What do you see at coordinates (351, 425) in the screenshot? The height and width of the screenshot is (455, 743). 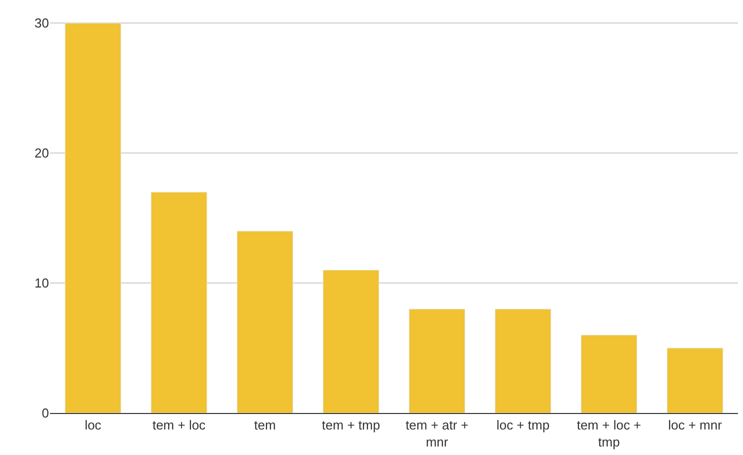 I see `x-tick-label: tem + tmp` at bounding box center [351, 425].